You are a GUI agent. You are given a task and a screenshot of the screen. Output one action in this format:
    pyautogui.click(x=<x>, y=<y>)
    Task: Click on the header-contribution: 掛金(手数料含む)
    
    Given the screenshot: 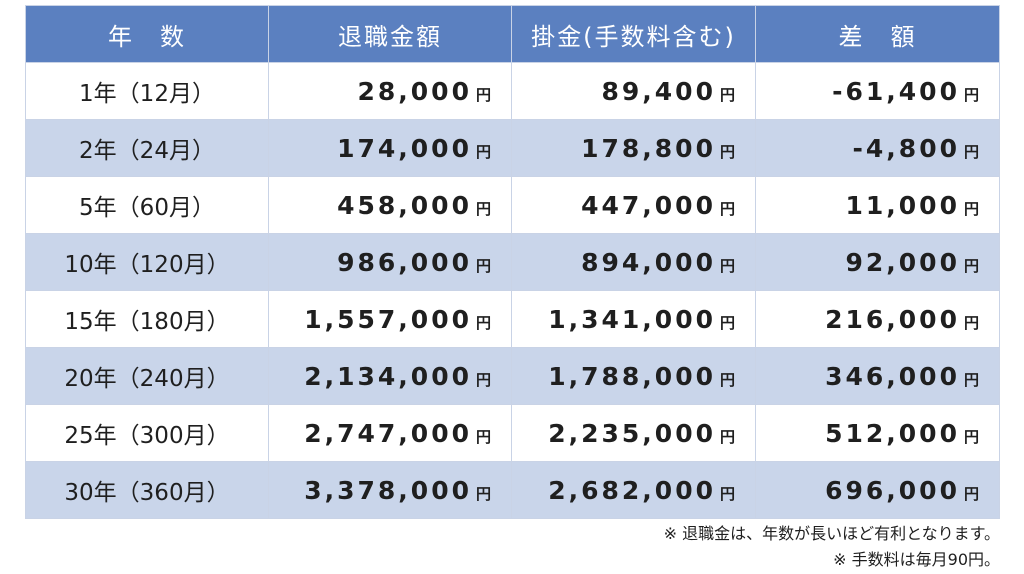 What is the action you would take?
    pyautogui.click(x=633, y=34)
    